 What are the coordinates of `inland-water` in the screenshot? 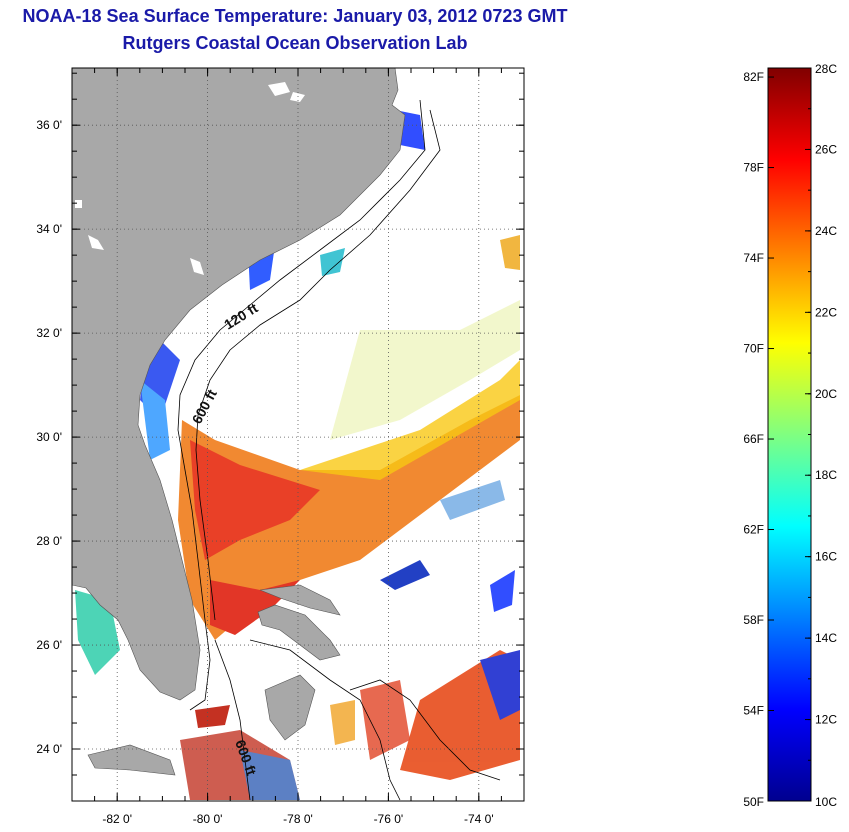 It's located at (190, 178).